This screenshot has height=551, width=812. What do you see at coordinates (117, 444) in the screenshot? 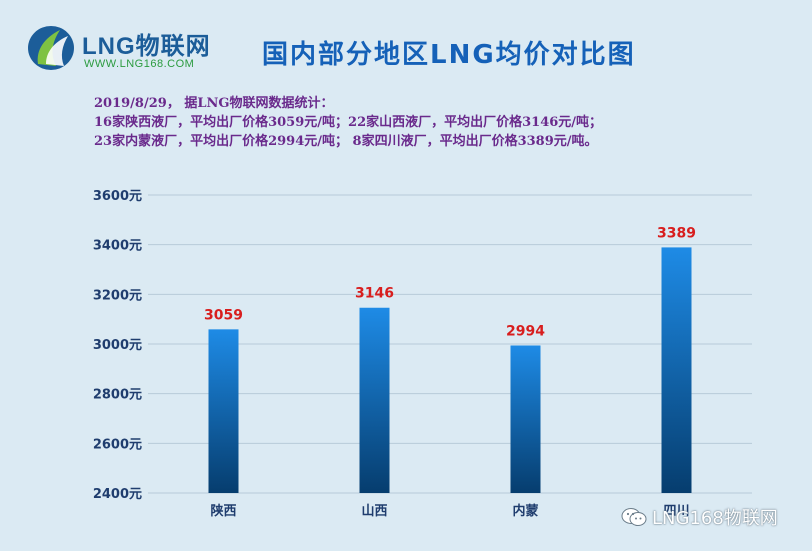
I see `y-tick-label: 2600元` at bounding box center [117, 444].